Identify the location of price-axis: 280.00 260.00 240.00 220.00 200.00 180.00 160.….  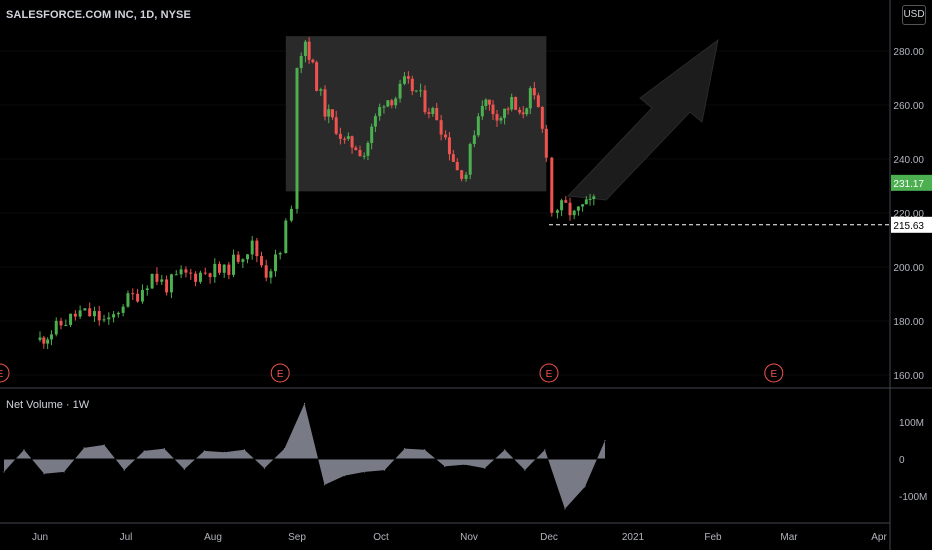
(908, 214).